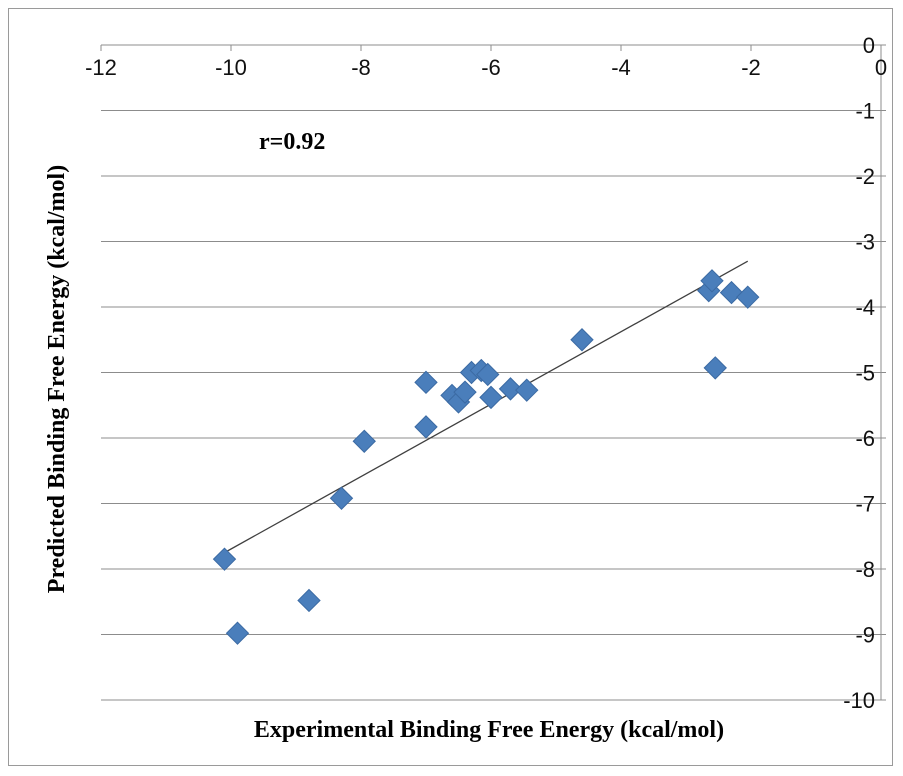 The width and height of the screenshot is (903, 776). I want to click on y-tick-label: -10, so click(859, 700).